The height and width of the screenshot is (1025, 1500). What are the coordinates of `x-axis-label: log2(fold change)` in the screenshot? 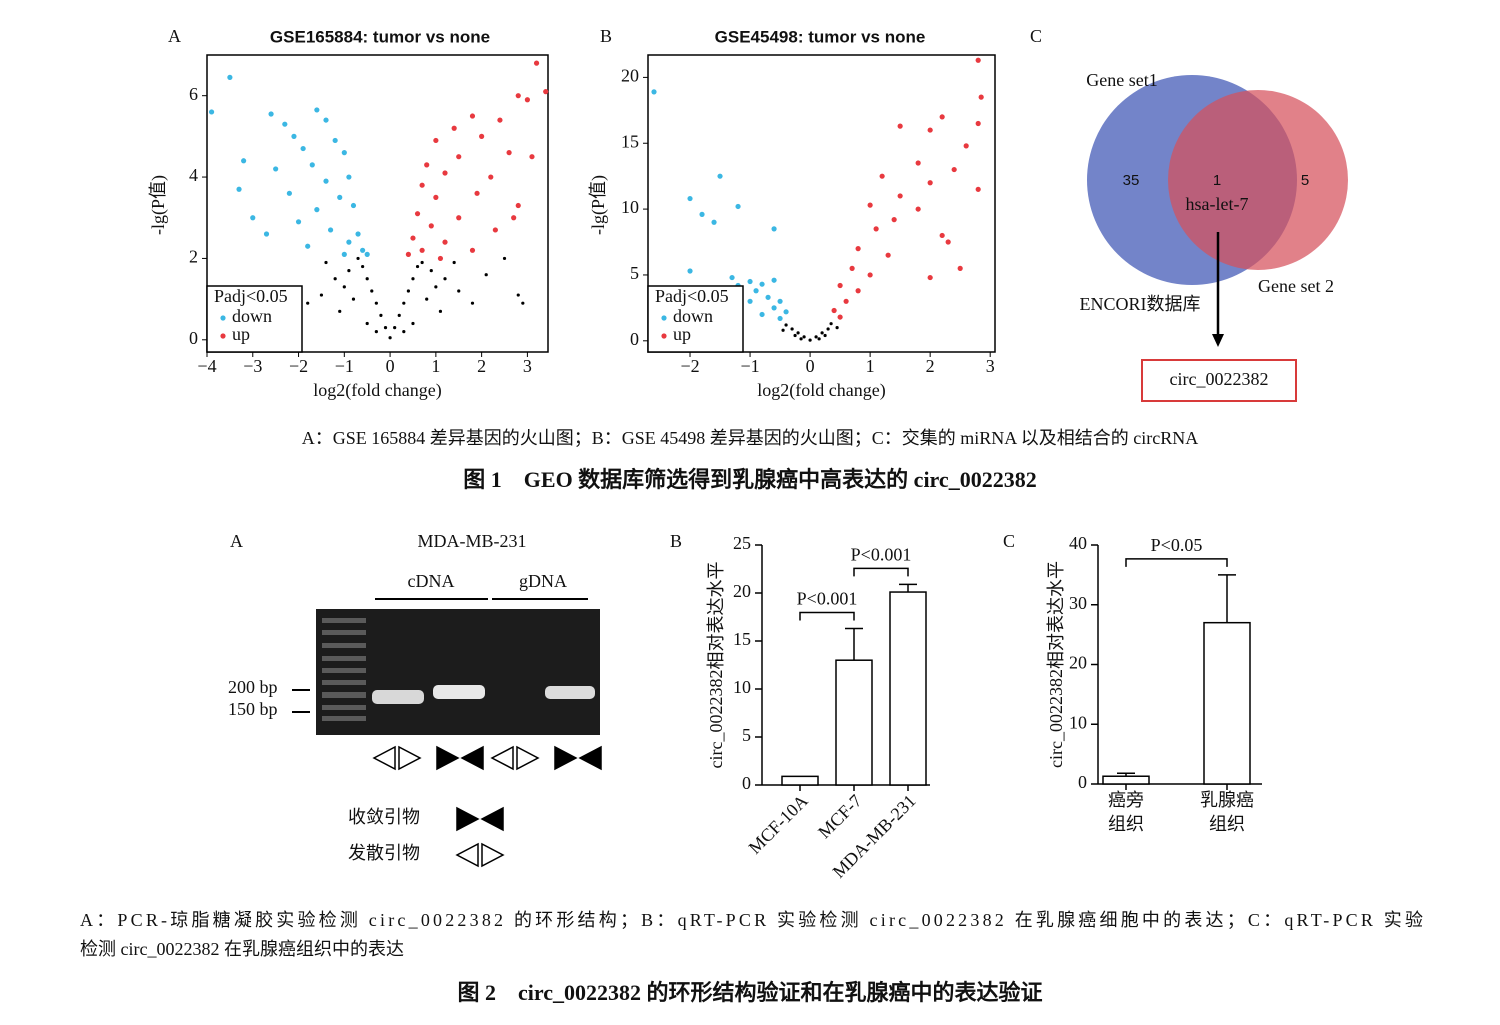 It's located at (821, 390).